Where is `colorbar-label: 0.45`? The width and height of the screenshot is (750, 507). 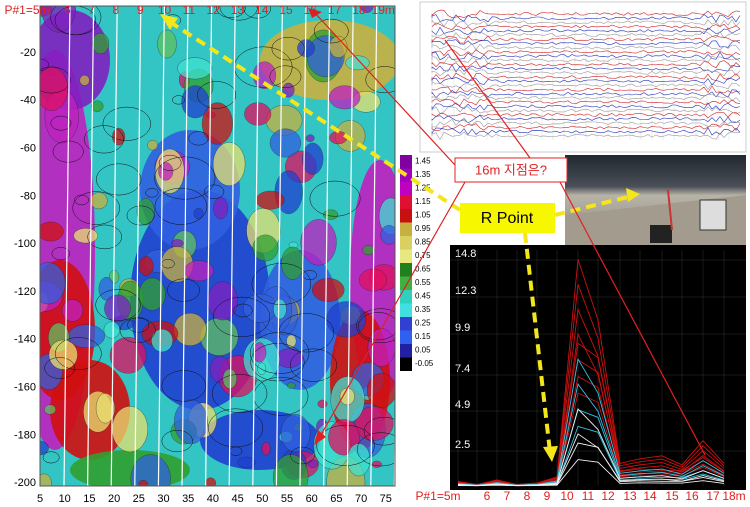
colorbar-label: 0.45 is located at coordinates (423, 296).